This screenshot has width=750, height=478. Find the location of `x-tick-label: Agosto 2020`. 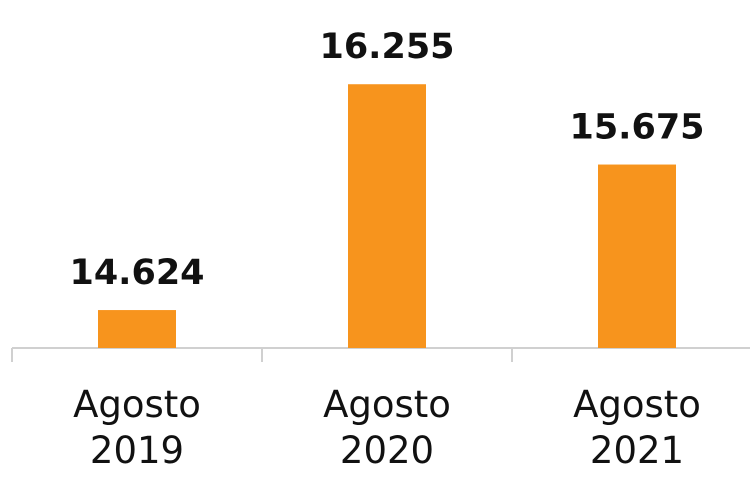

x-tick-label: Agosto 2020 is located at coordinates (387, 427).